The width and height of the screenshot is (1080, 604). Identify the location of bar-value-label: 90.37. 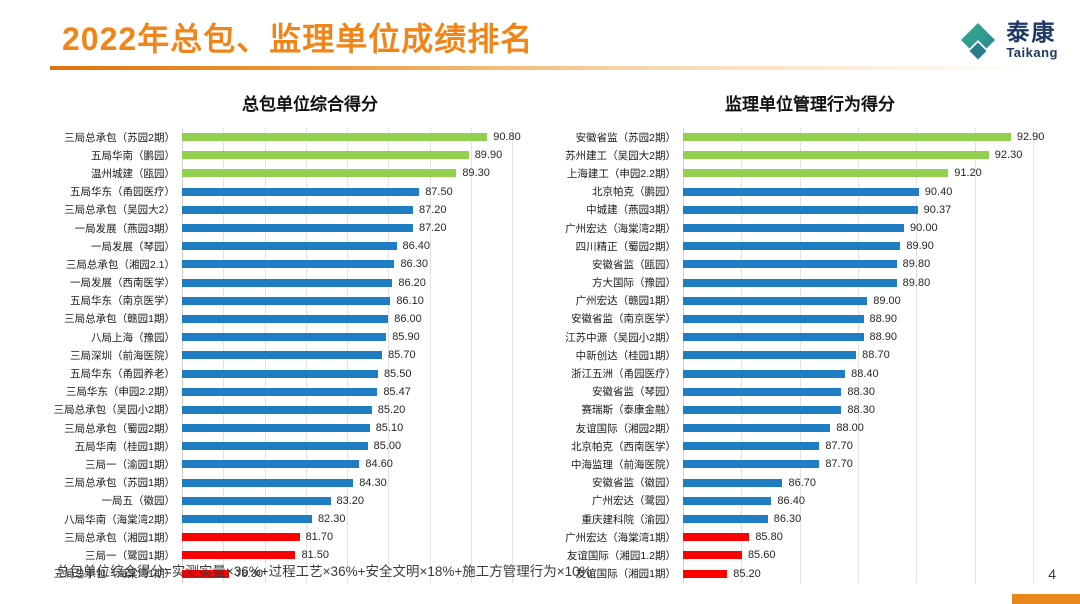
(937, 209).